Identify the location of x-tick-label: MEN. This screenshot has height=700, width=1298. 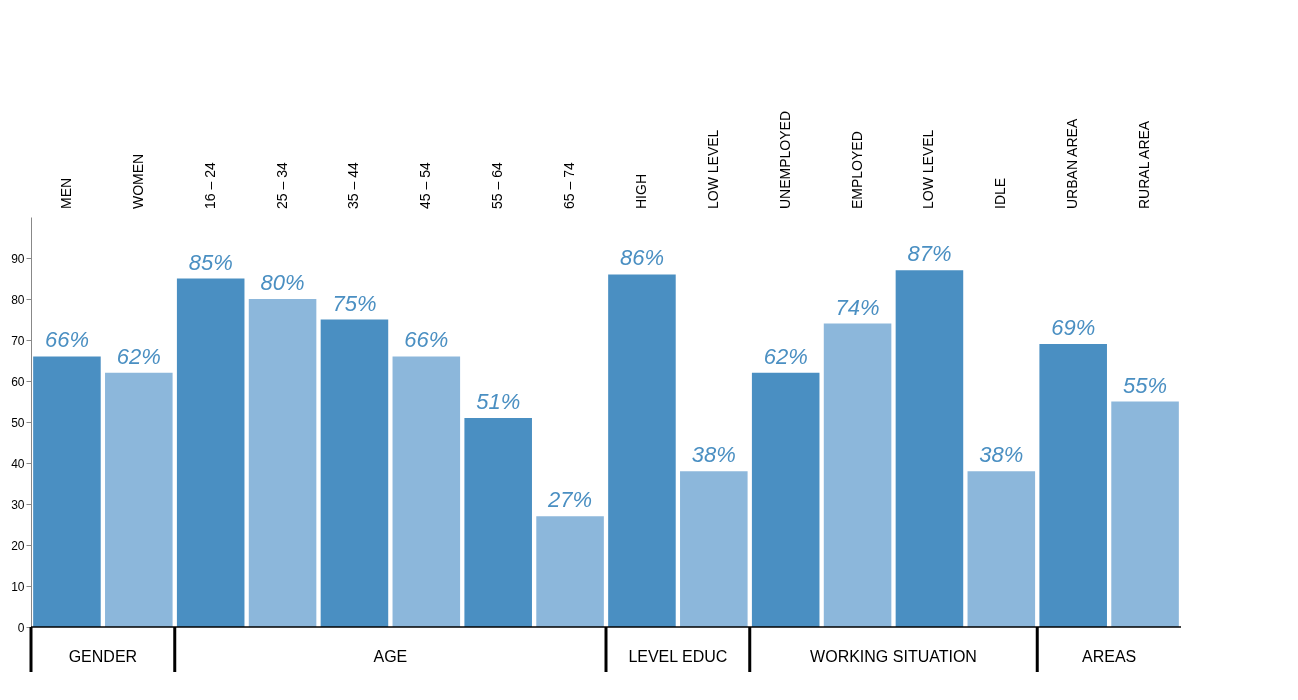
(65, 193).